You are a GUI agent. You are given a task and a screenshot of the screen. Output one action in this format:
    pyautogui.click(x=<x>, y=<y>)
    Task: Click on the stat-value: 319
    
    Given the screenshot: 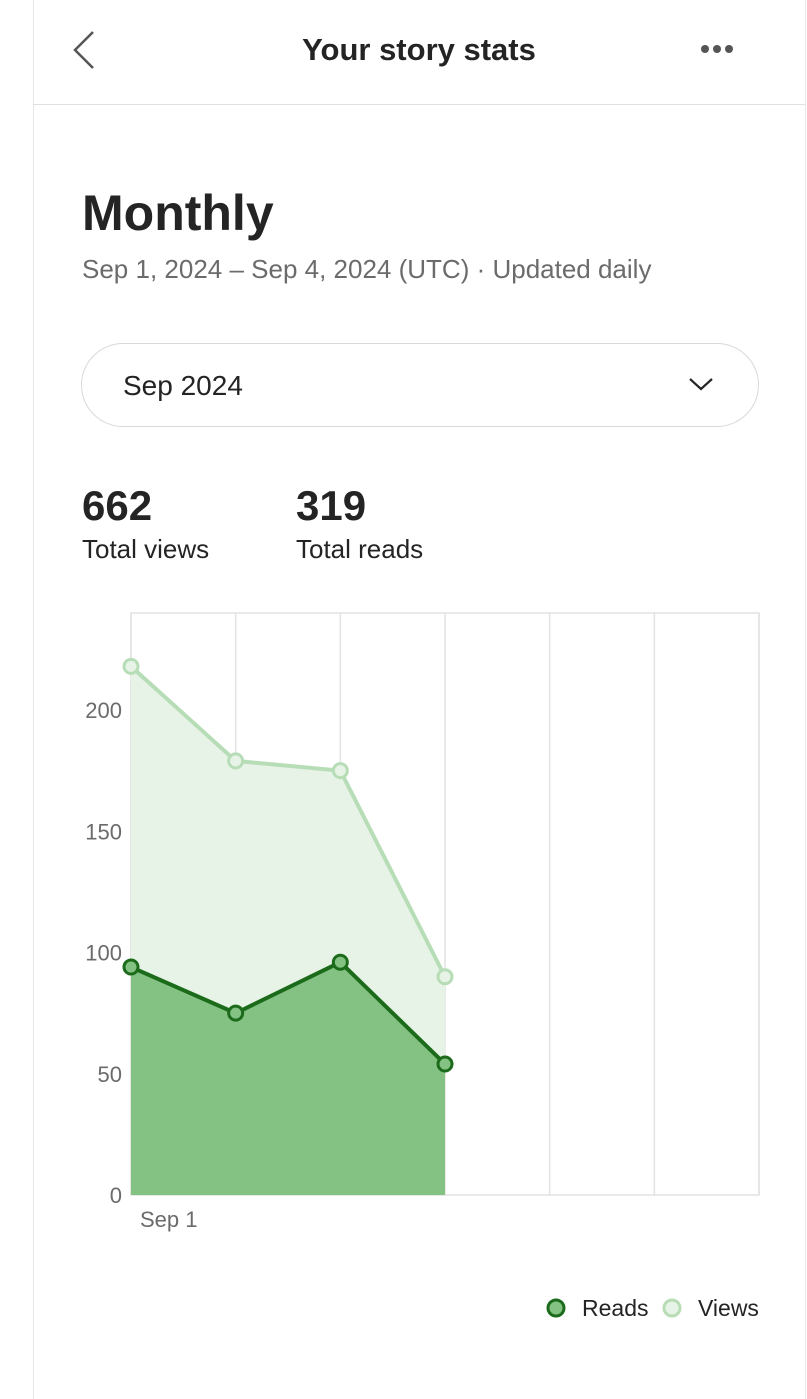 What is the action you would take?
    pyautogui.click(x=331, y=505)
    